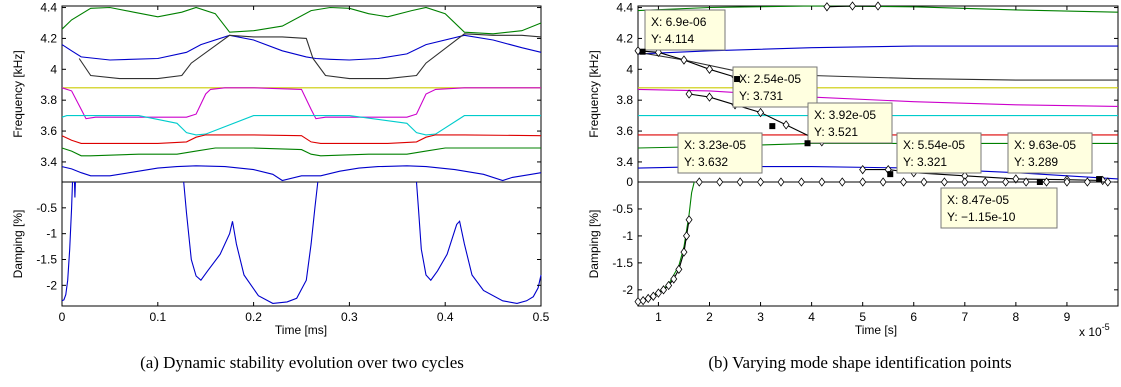 The image size is (1121, 387). Describe the element at coordinates (46, 260) in the screenshot. I see `y-tick-label: -1.5` at that location.